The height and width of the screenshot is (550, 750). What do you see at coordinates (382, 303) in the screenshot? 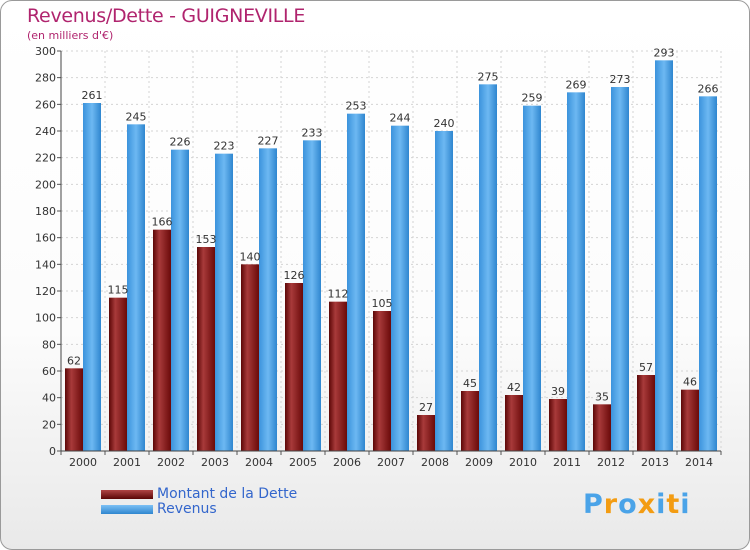
I see `data-label-dette: 105` at bounding box center [382, 303].